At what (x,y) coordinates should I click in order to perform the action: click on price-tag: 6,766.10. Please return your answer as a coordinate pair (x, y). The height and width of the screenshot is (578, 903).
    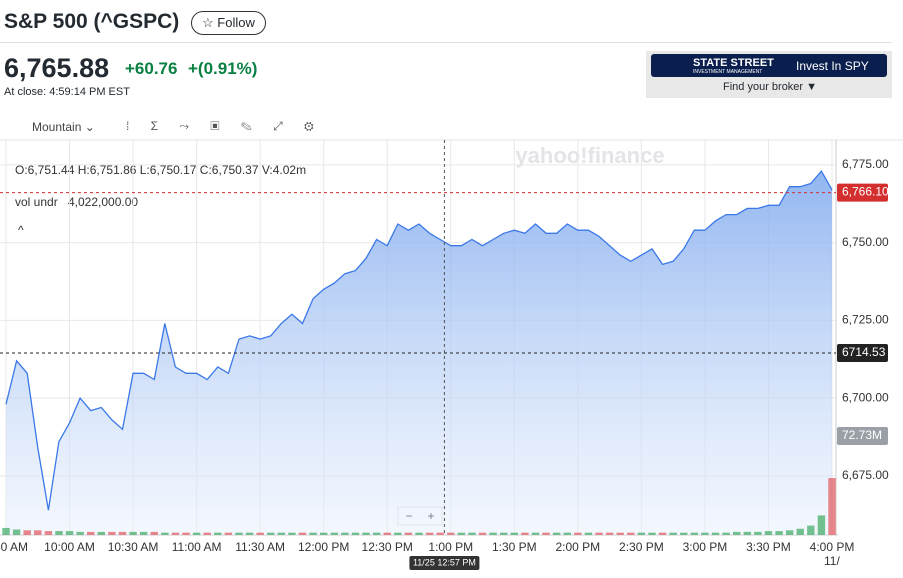
    Looking at the image, I should click on (865, 192).